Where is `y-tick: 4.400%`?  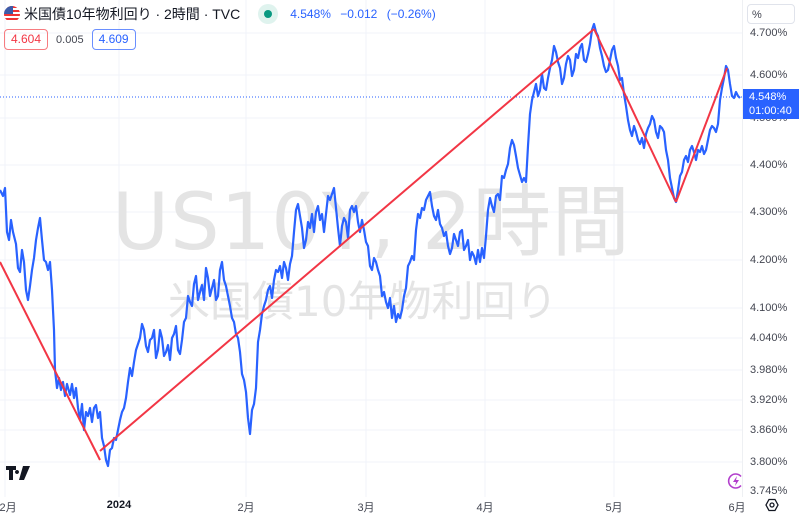 y-tick: 4.400% is located at coordinates (769, 165).